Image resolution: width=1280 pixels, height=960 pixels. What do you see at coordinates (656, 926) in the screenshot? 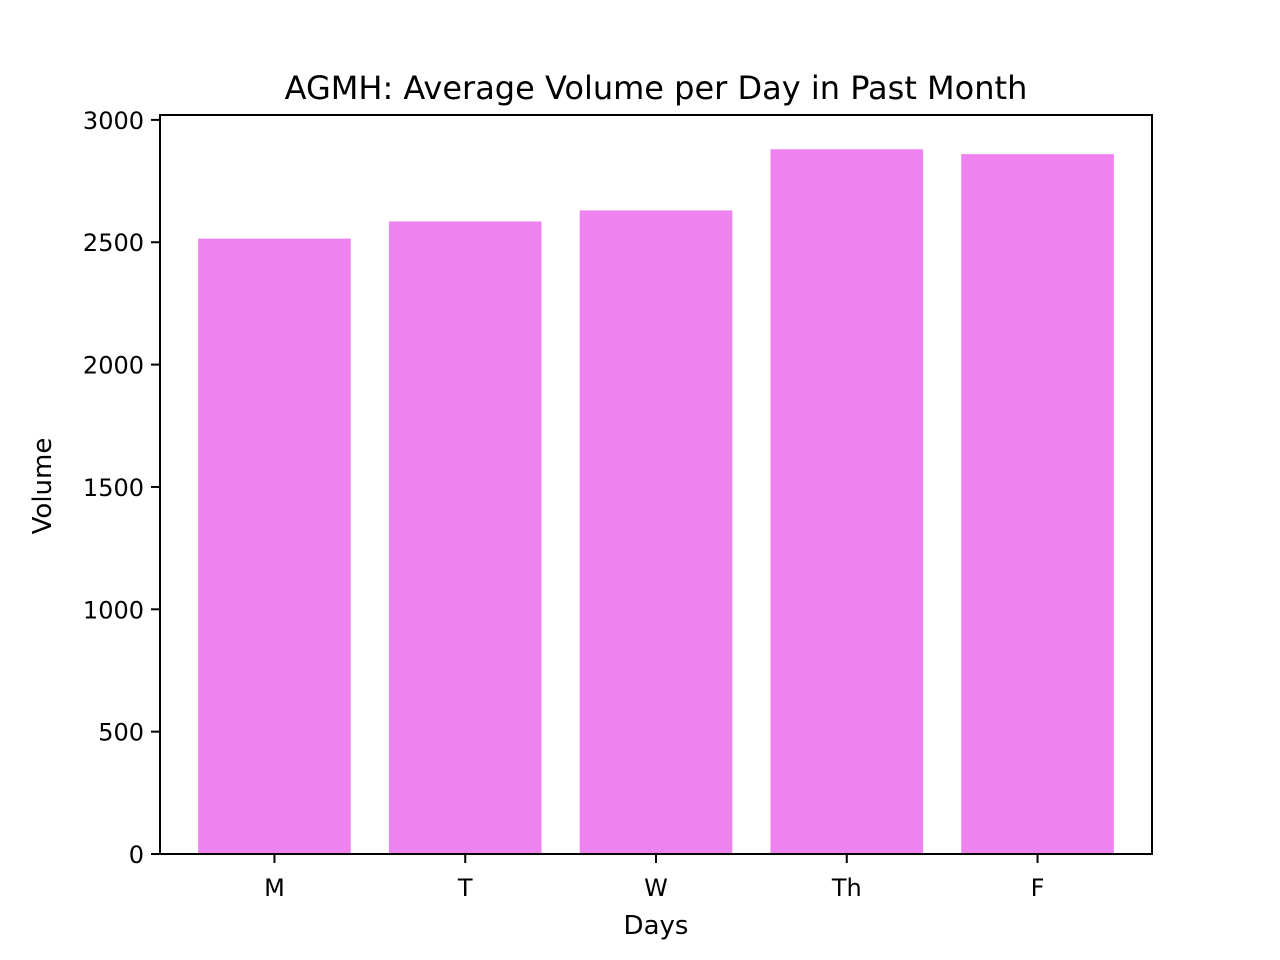
I see `x-axis-label: Days` at bounding box center [656, 926].